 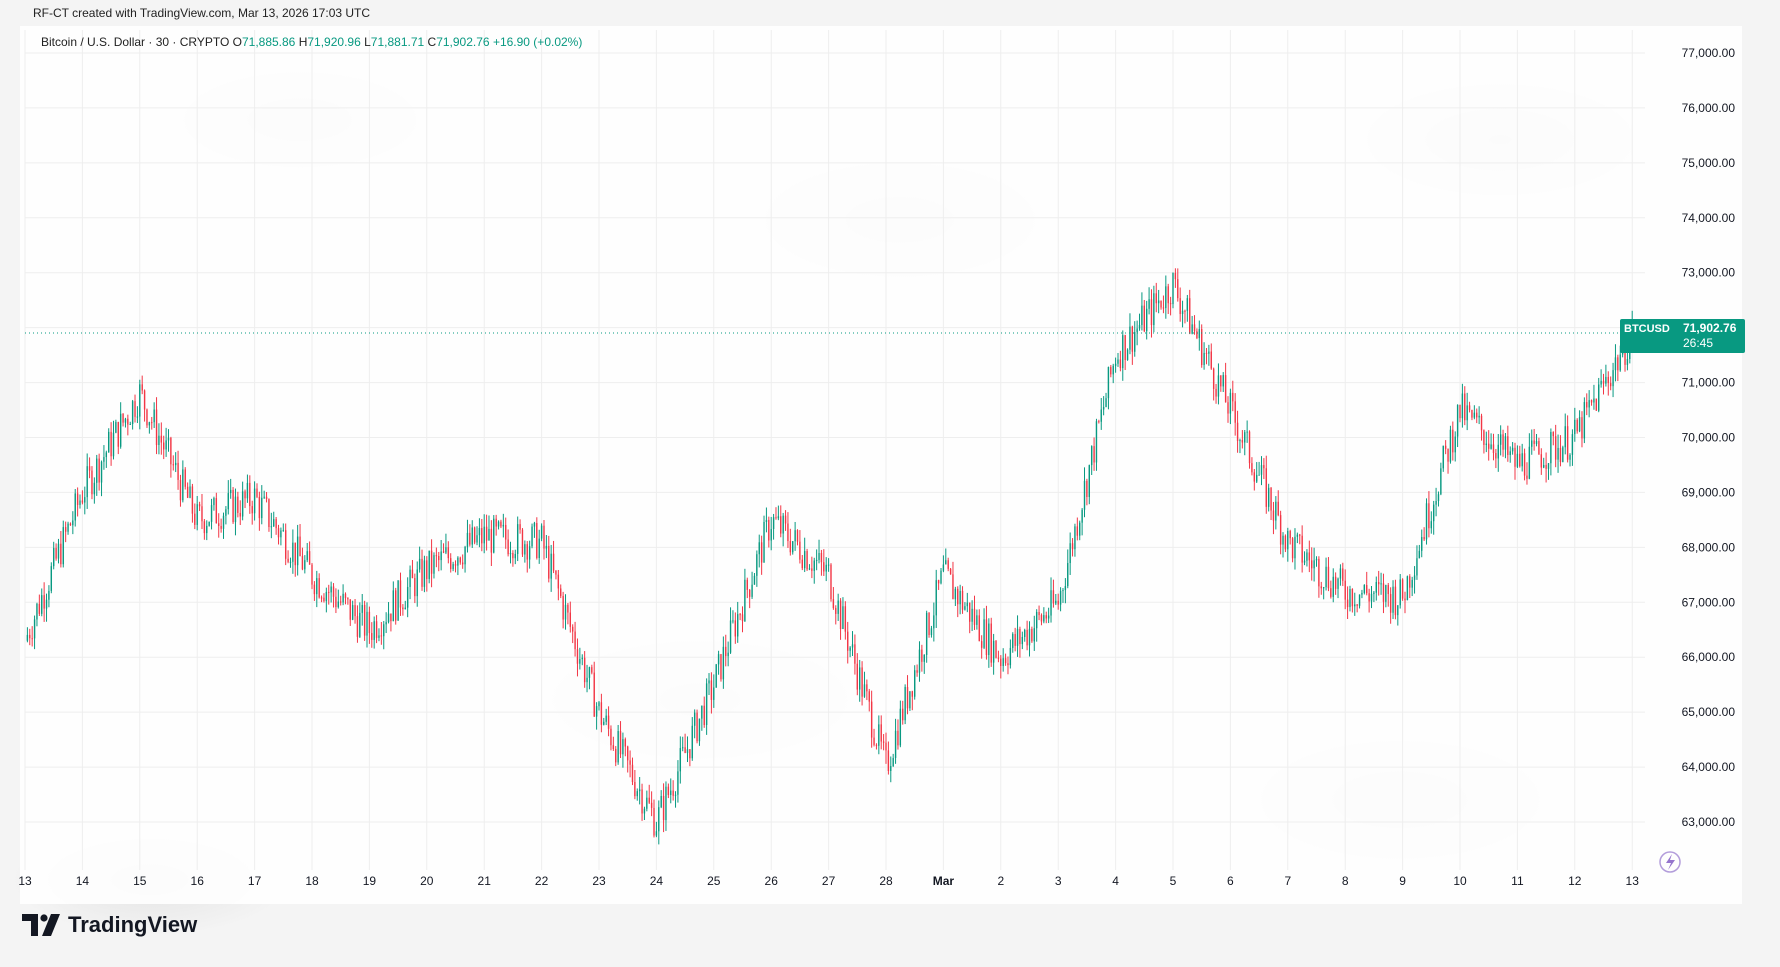 What do you see at coordinates (1670, 862) in the screenshot?
I see `lightning-sparkle-icon` at bounding box center [1670, 862].